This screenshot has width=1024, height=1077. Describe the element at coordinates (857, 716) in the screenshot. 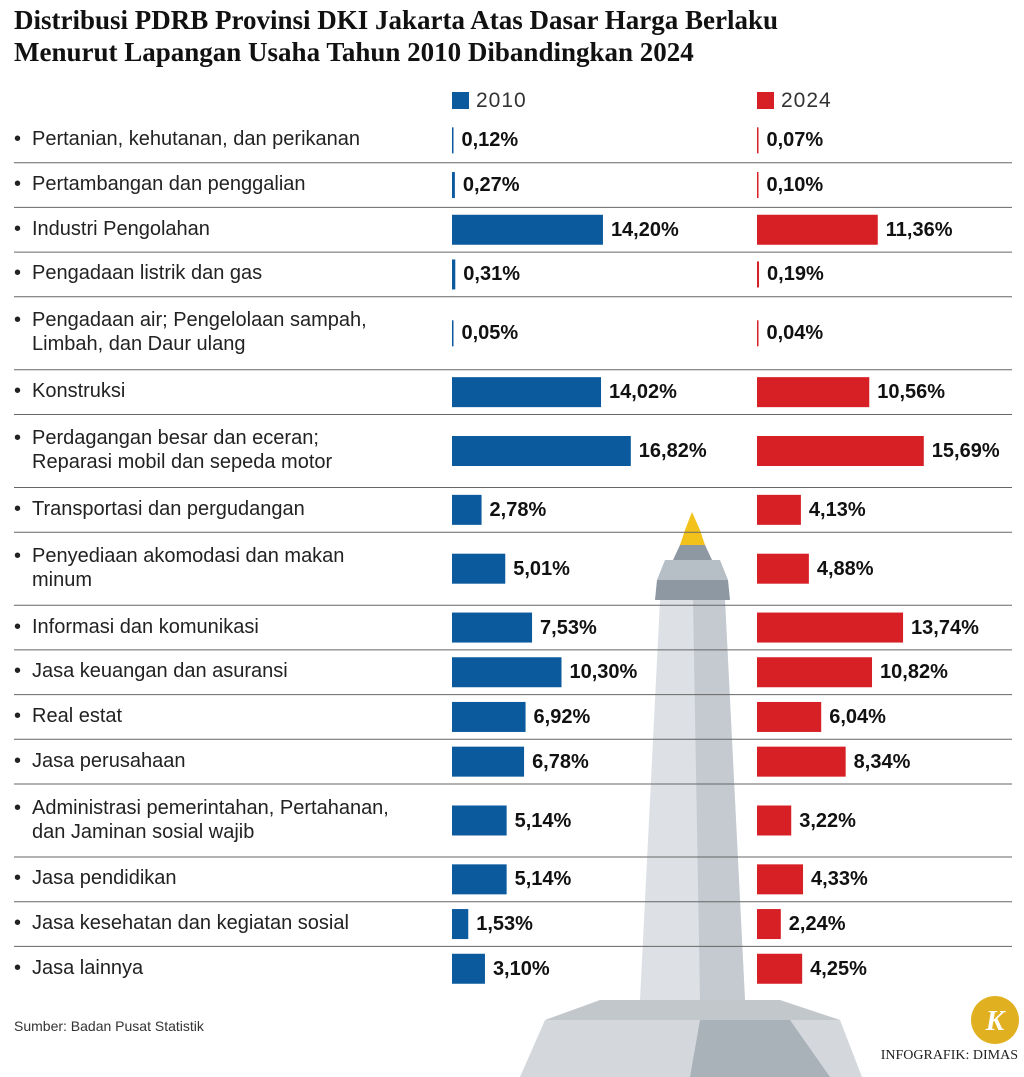

I see `value-label: 6,04%` at that location.